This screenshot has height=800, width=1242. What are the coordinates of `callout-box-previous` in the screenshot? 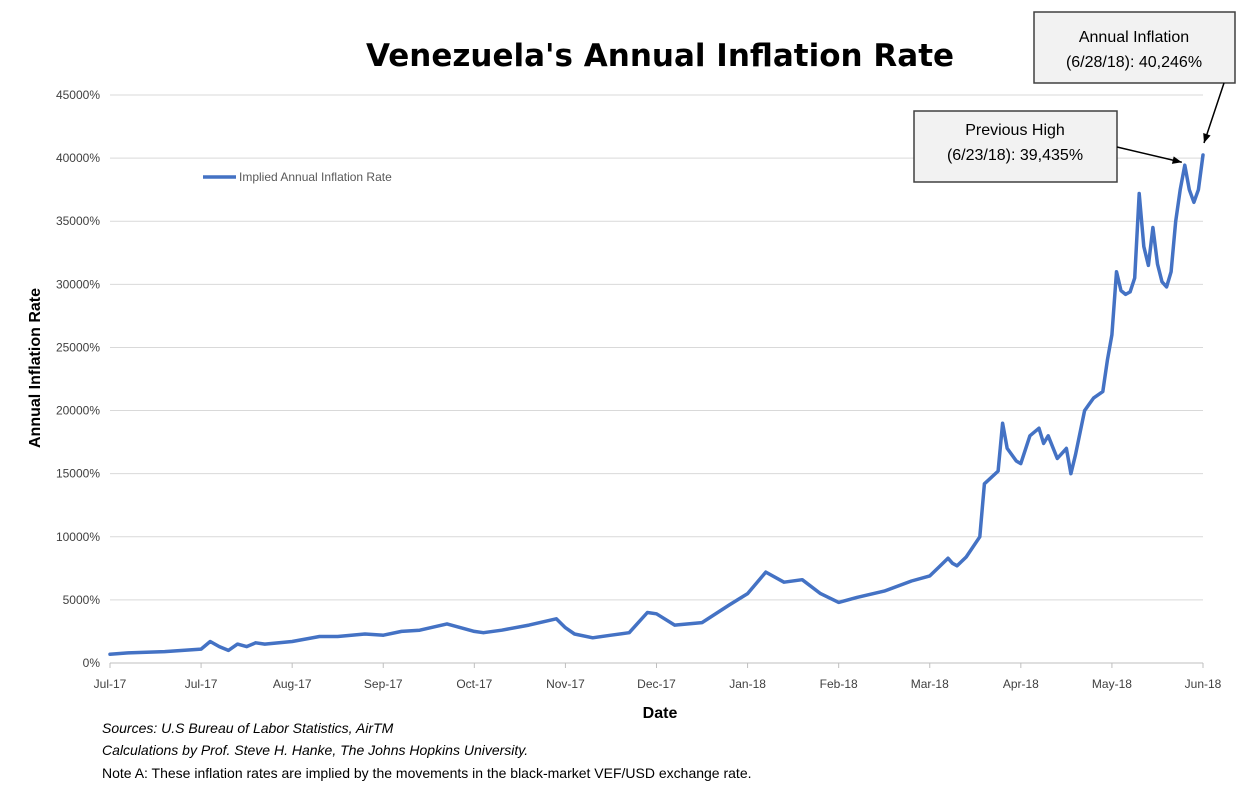 It's located at (1015, 146).